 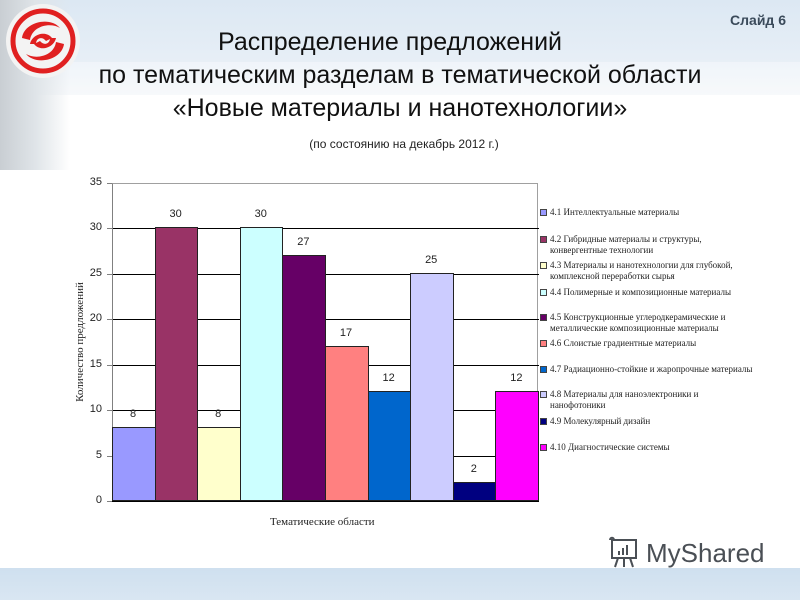 I want to click on watermark: MyShared, so click(x=686, y=553).